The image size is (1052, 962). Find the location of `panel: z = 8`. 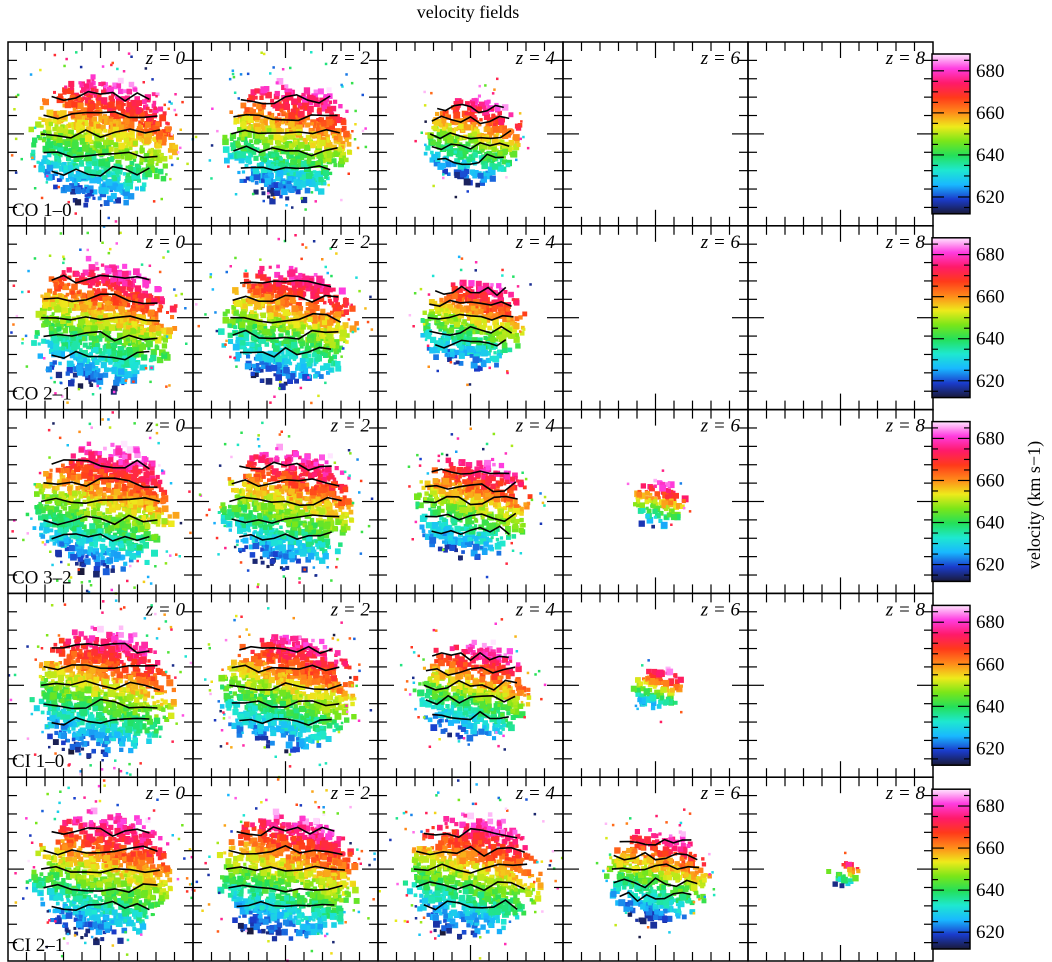

panel: z = 8 is located at coordinates (840, 134).